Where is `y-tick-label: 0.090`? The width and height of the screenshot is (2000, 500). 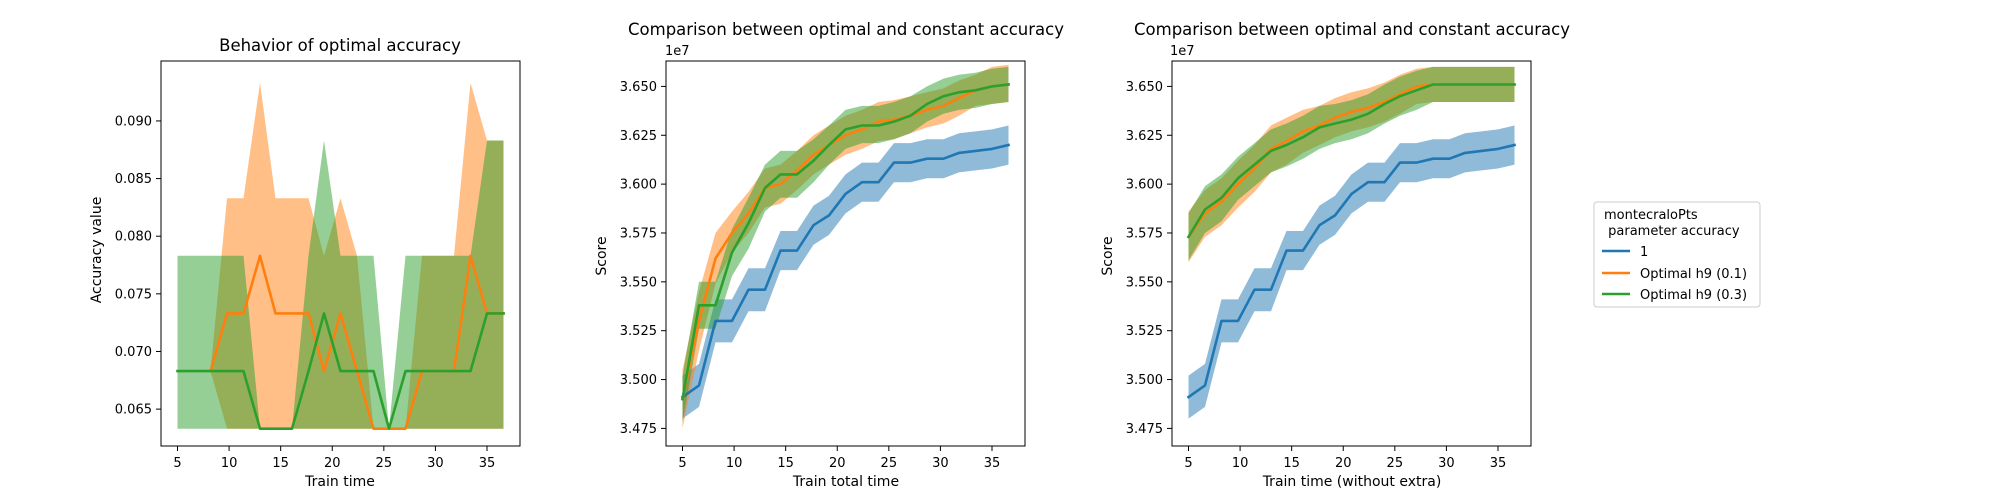 y-tick-label: 0.090 is located at coordinates (133, 121).